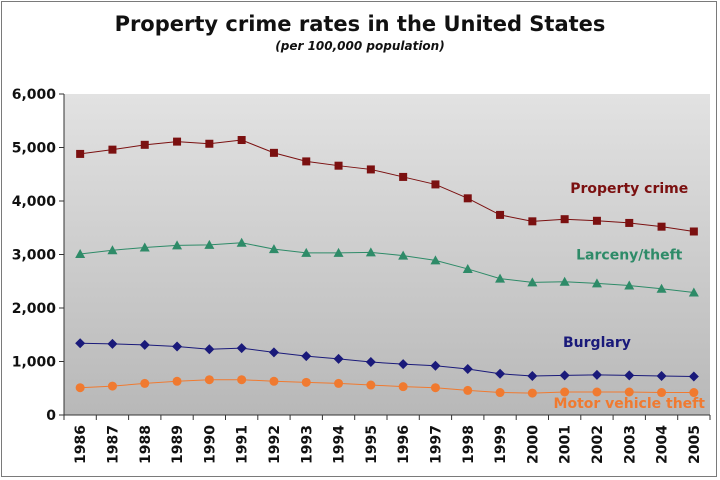 This screenshot has width=720, height=480. What do you see at coordinates (501, 444) in the screenshot?
I see `x-tick-label: 1999` at bounding box center [501, 444].